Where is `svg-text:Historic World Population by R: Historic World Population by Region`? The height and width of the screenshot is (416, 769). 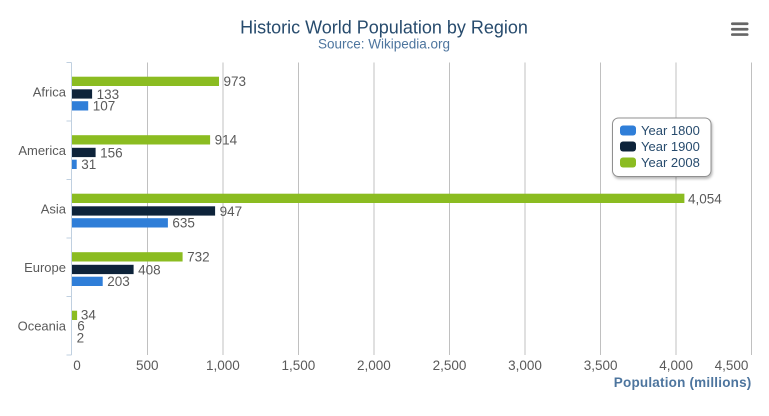 svg-text:Historic World Population by R: Historic World Population by Region is located at coordinates (384, 28).